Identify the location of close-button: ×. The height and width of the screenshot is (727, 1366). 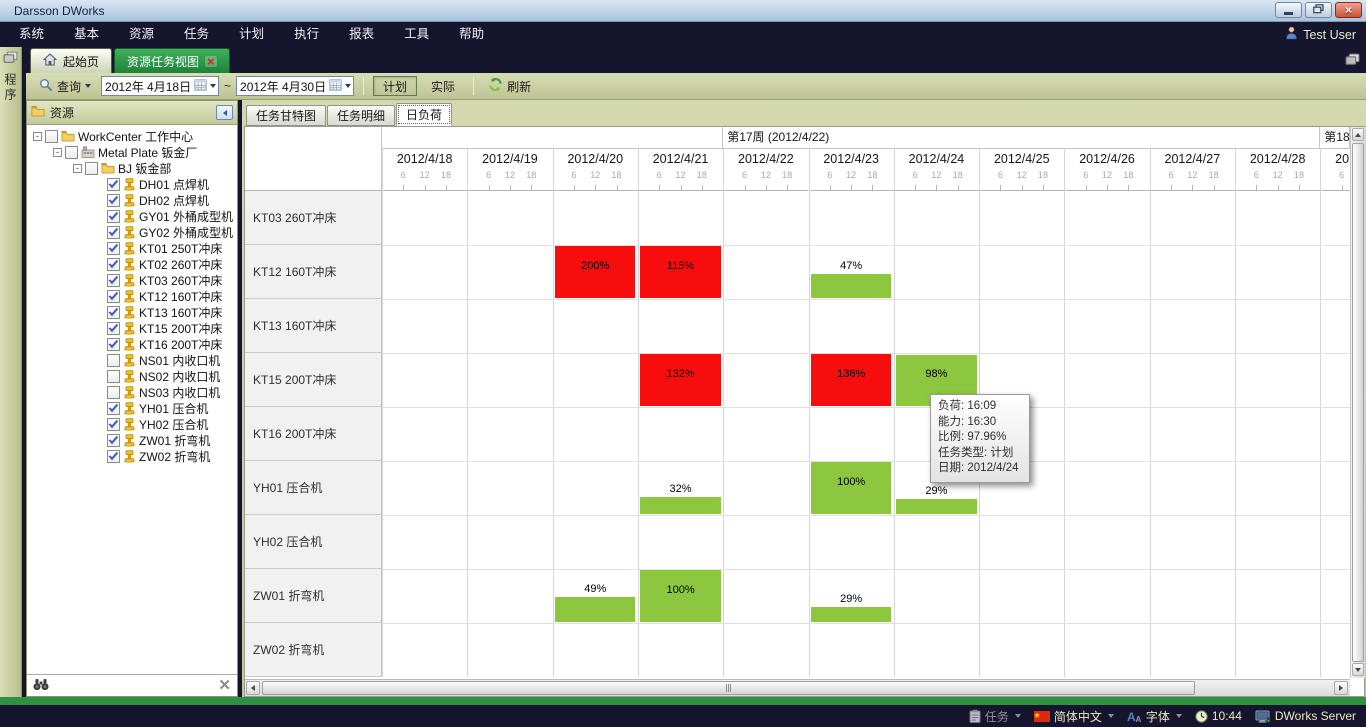
(1348, 10).